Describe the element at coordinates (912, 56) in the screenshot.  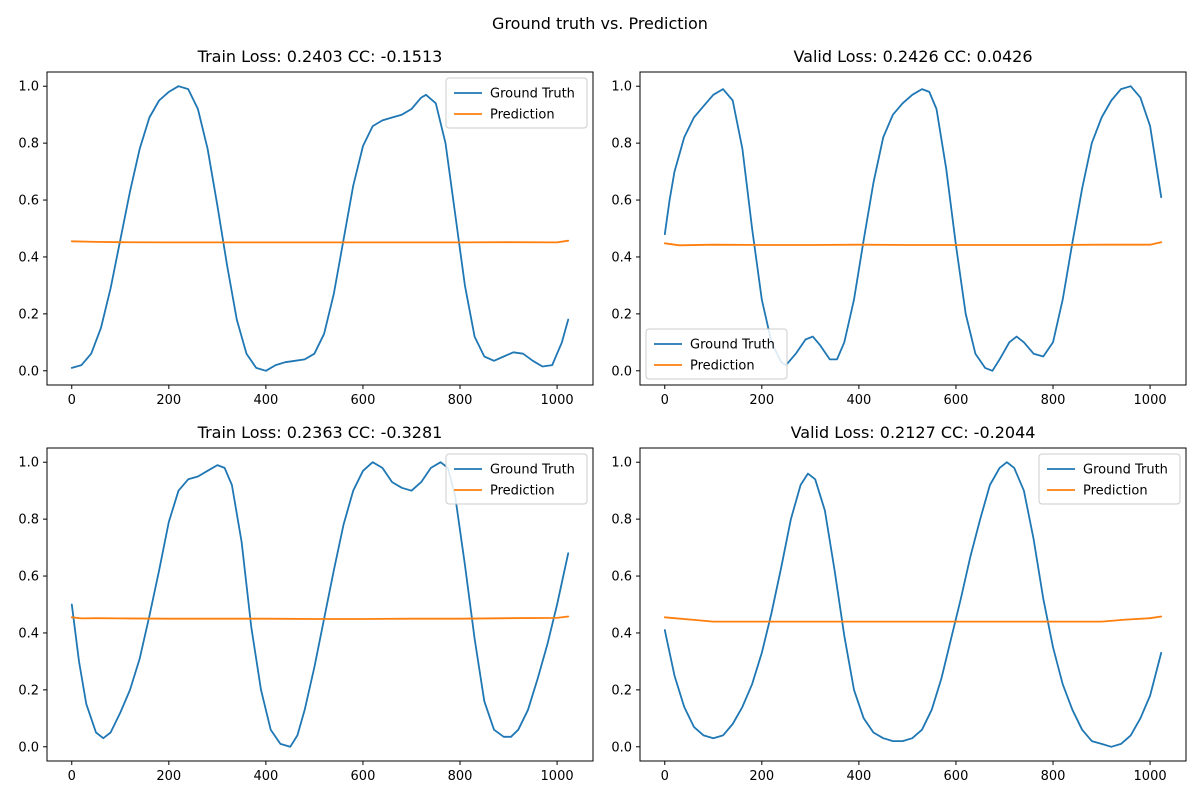
I see `subplot-title: Valid Loss: 0.2426 CC: 0.0426` at that location.